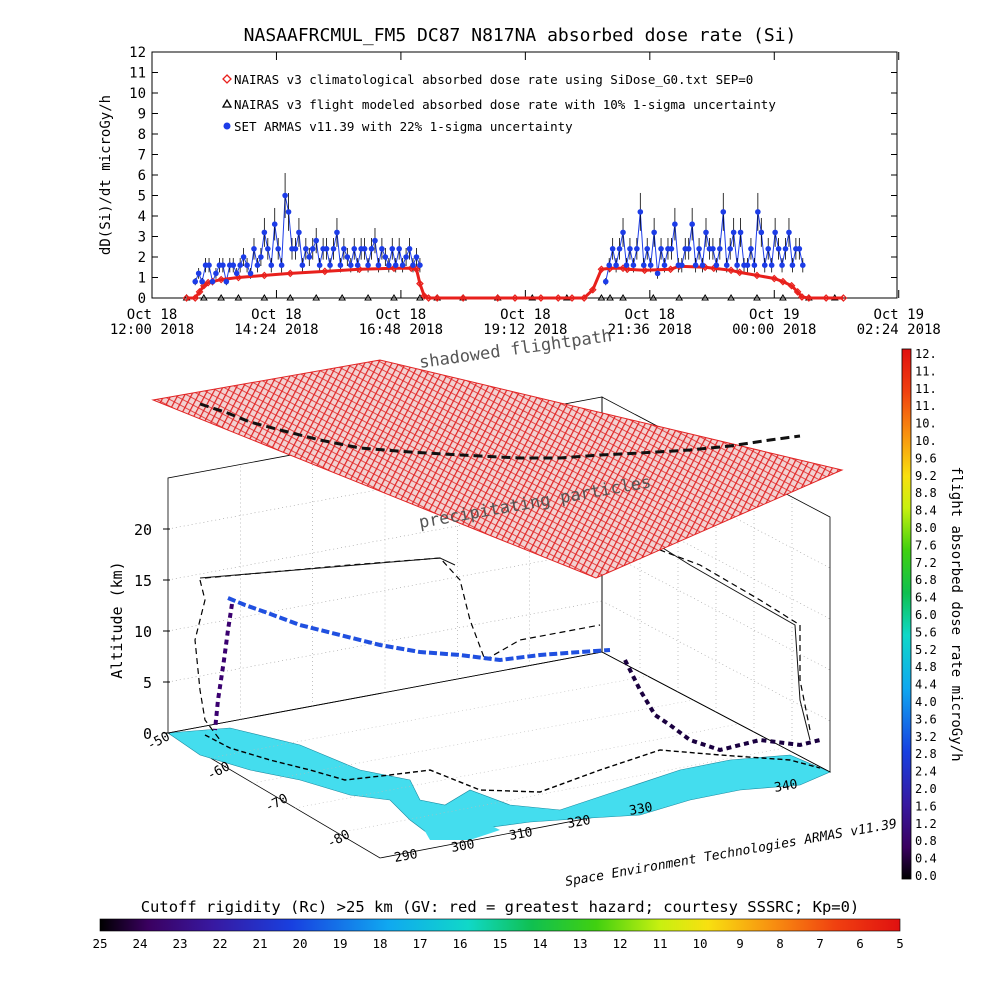 The image size is (1000, 1000). What do you see at coordinates (926, 789) in the screenshot?
I see `dose-colorbar-tick-label: 2.0` at bounding box center [926, 789].